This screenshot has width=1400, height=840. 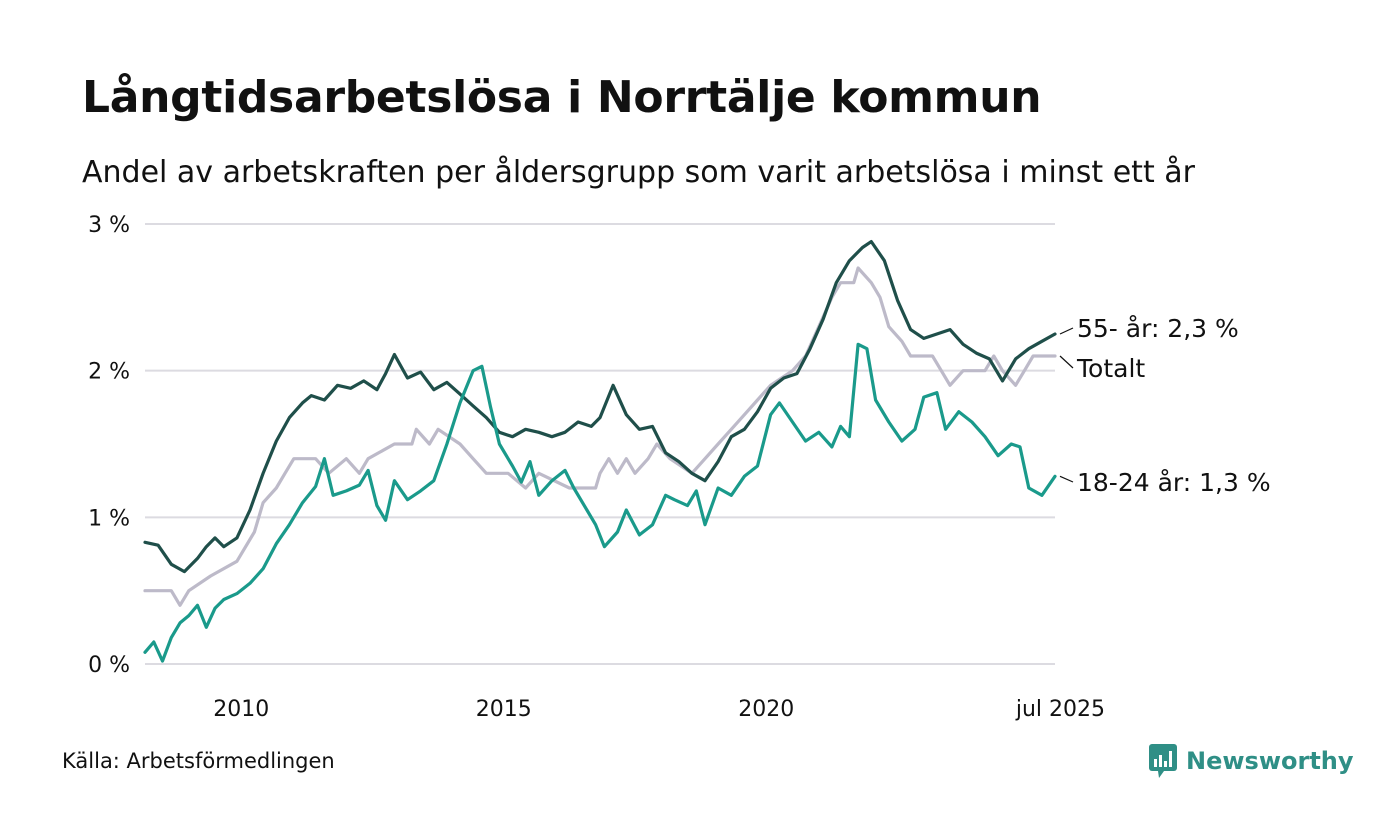 I want to click on x-tick-label: 2010, so click(x=241, y=709).